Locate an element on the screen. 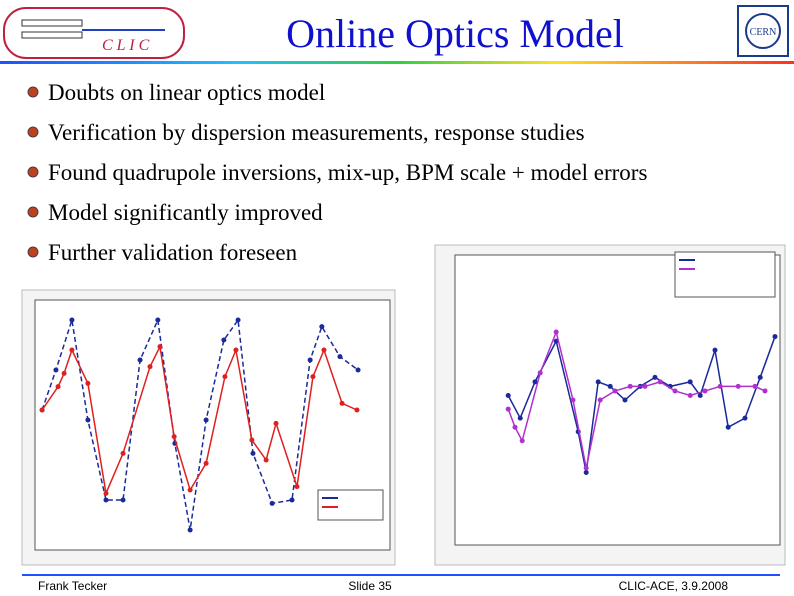 The height and width of the screenshot is (596, 794). footer-author: Frank Tecker is located at coordinates (72, 586).